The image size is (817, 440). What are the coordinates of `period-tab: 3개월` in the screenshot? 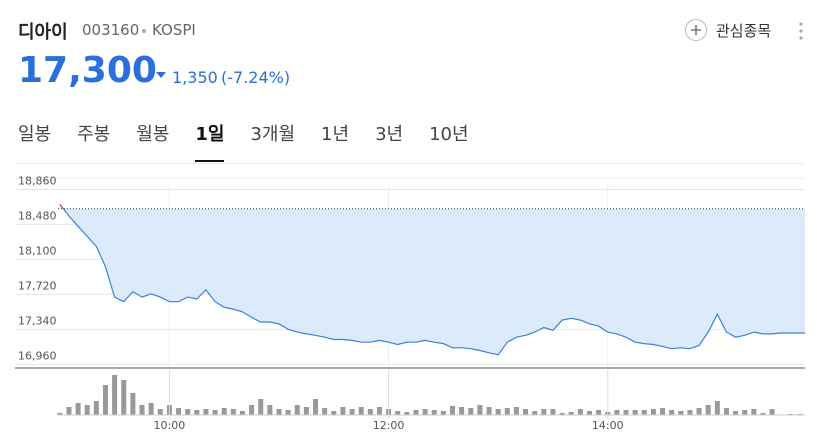 It's located at (273, 134).